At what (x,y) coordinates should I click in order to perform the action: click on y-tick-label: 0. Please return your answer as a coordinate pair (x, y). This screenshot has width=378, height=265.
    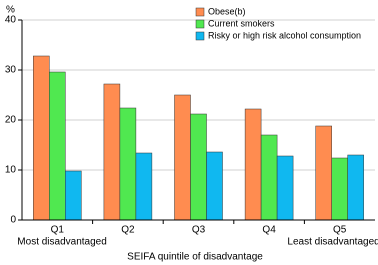
    Looking at the image, I should click on (13, 220).